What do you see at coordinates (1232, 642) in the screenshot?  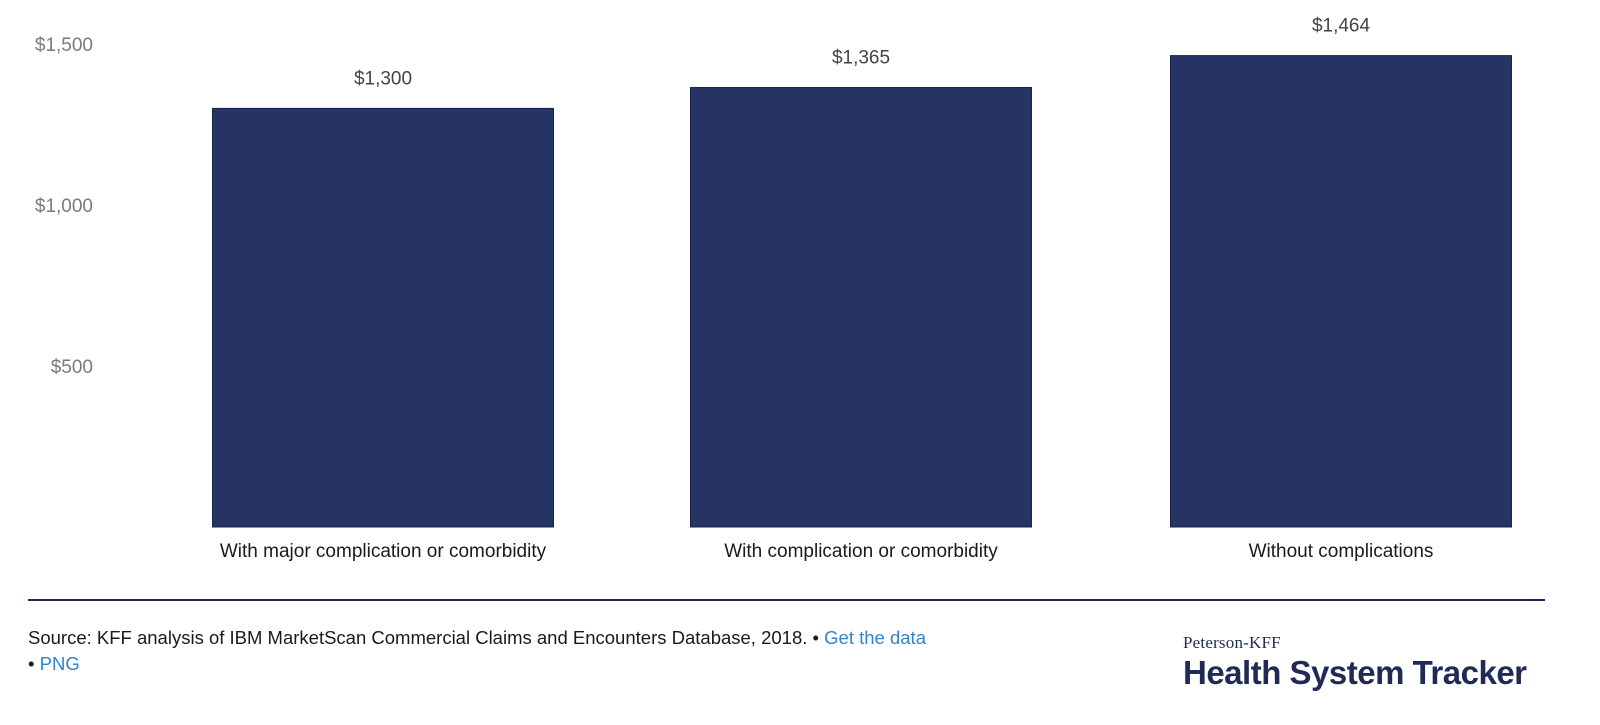 I see `brand-top-text: Peterson-KFF` at bounding box center [1232, 642].